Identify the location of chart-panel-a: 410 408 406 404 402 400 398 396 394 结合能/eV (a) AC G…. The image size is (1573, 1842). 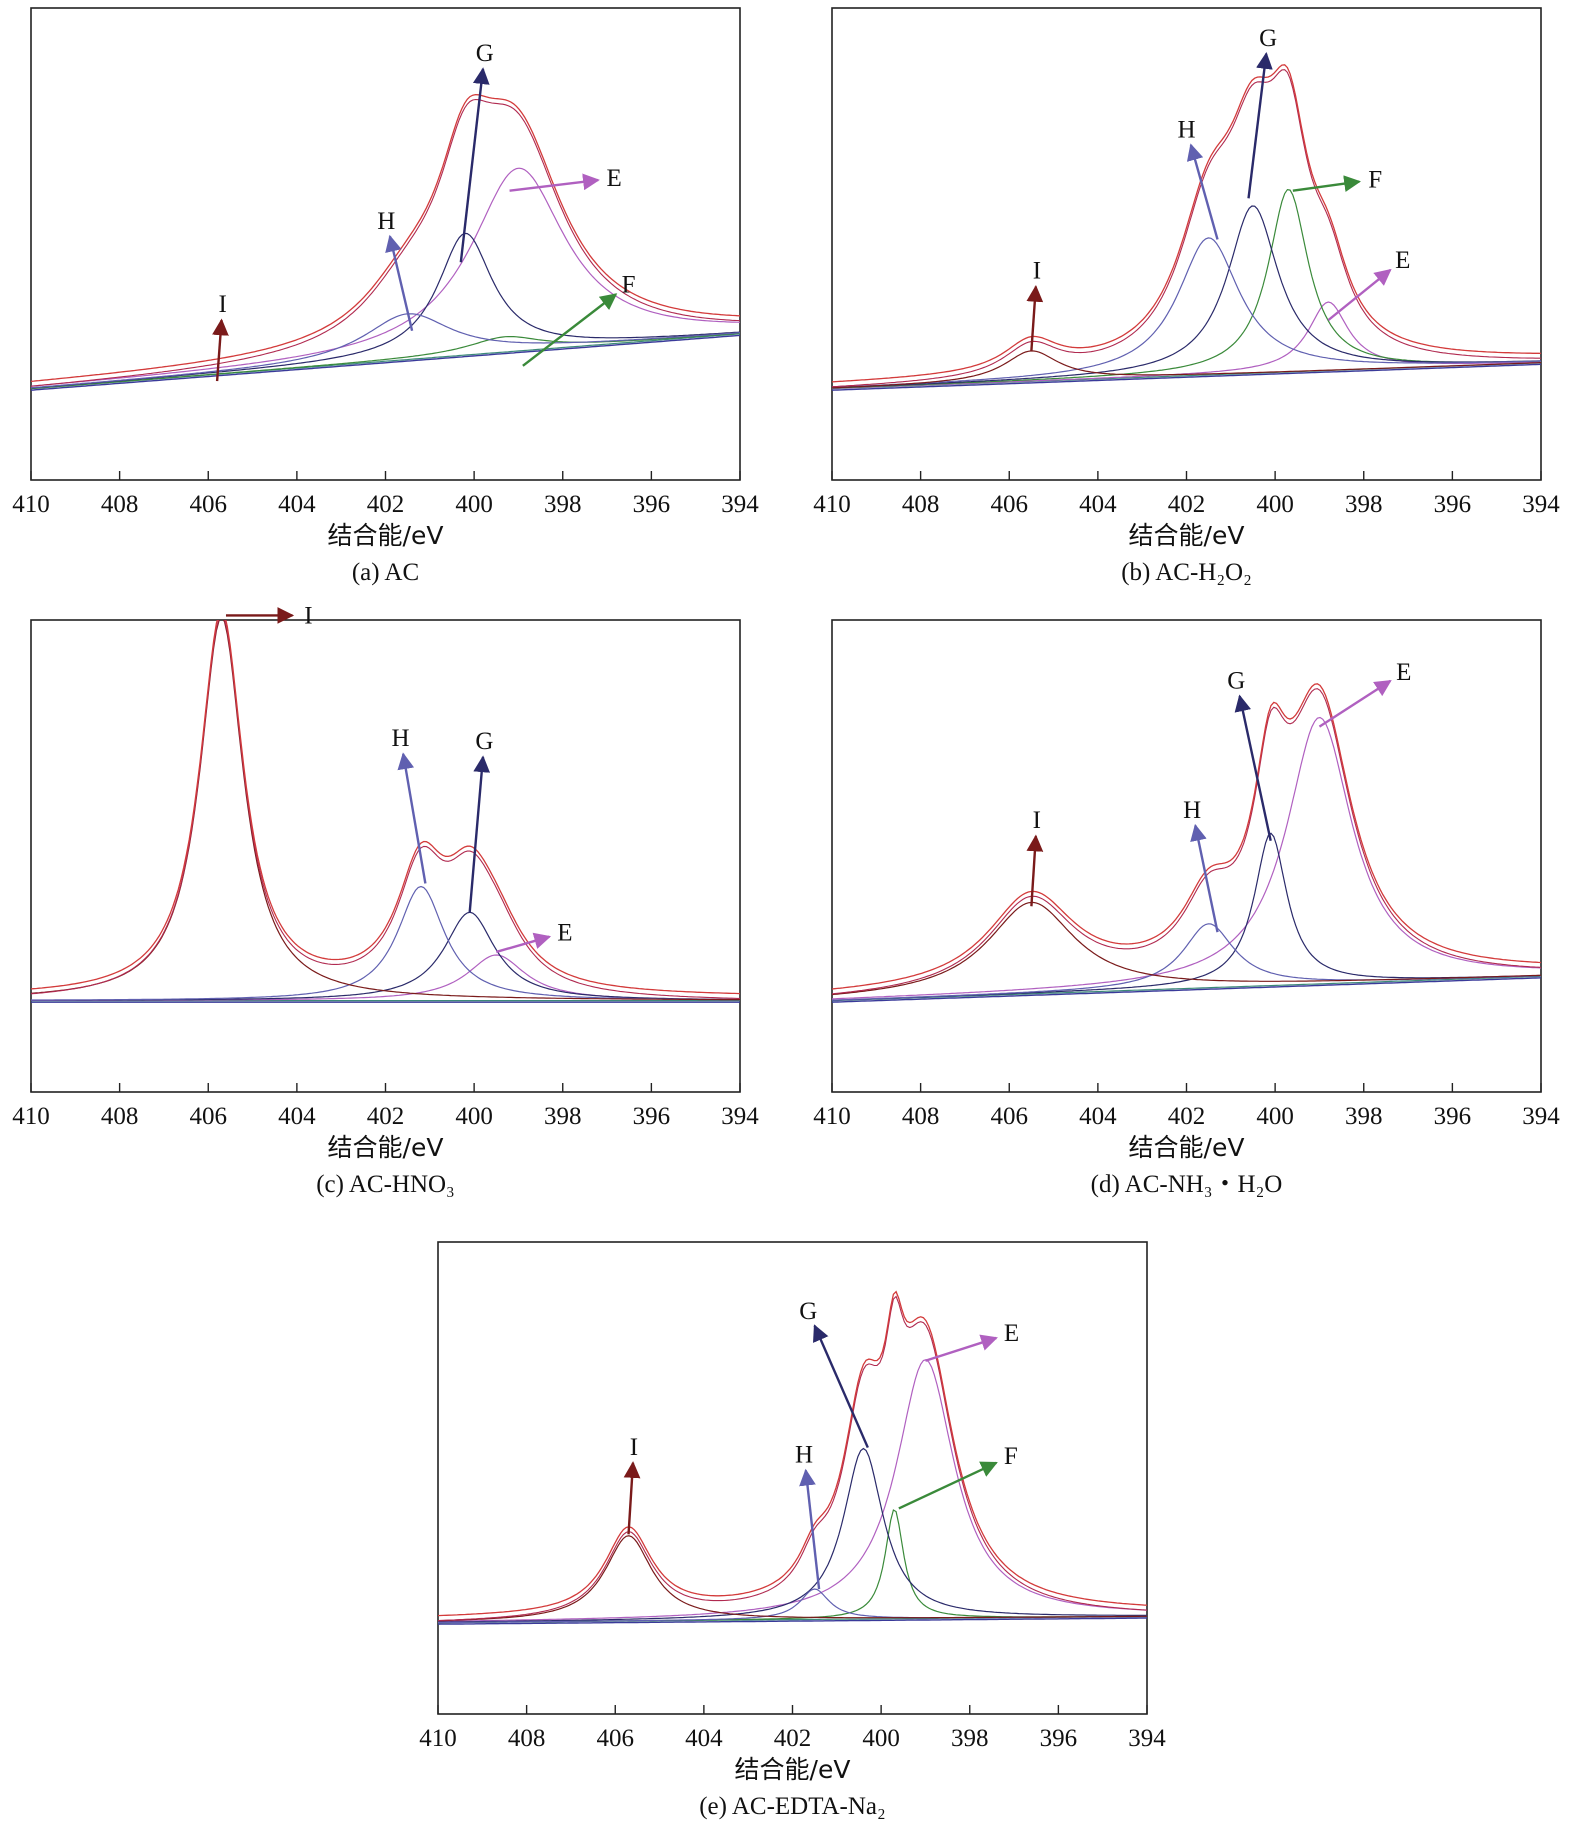
(385, 296).